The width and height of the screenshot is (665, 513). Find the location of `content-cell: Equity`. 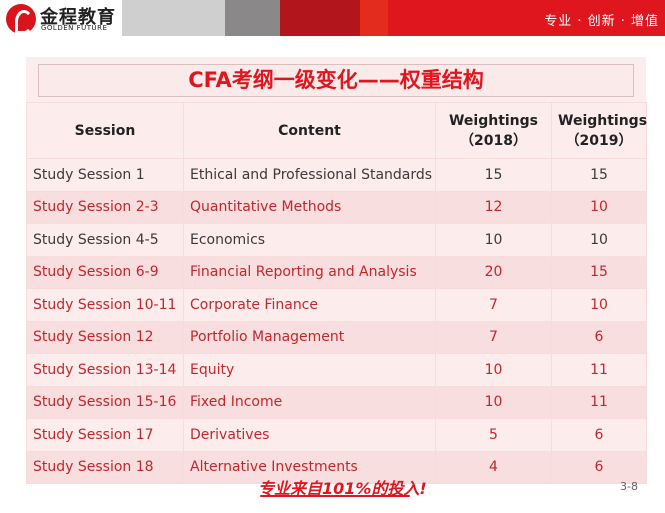

content-cell: Equity is located at coordinates (309, 370).